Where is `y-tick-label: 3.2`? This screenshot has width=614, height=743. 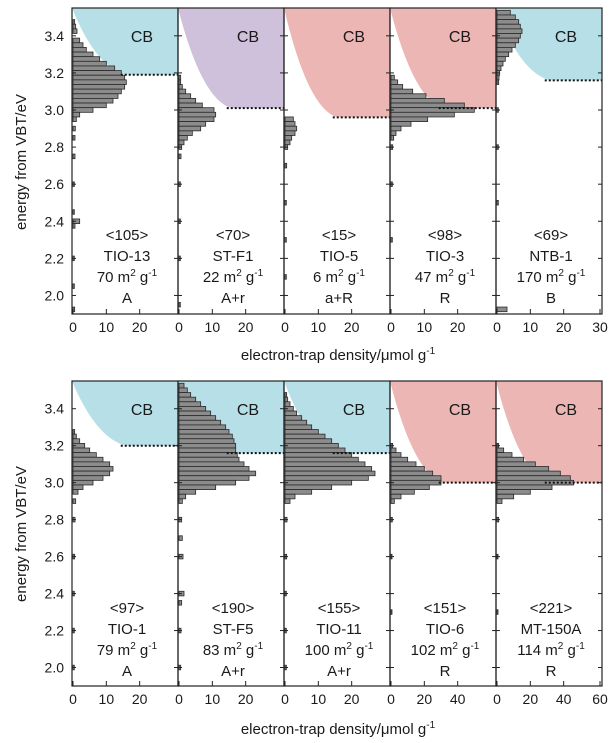 y-tick-label: 3.2 is located at coordinates (55, 73).